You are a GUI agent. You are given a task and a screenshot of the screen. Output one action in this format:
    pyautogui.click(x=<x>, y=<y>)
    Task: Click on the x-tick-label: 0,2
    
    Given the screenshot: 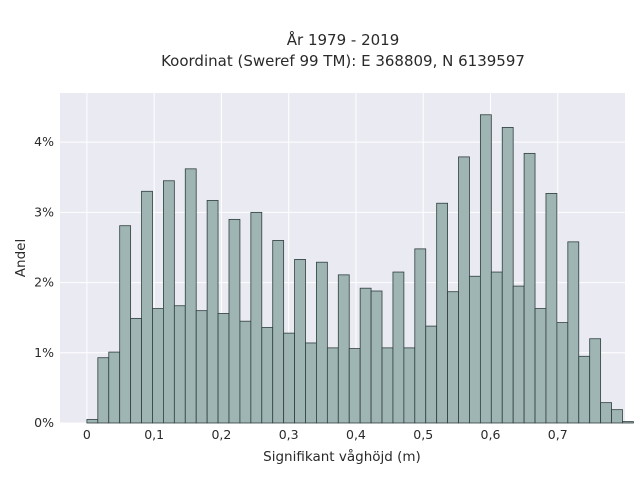 What is the action you would take?
    pyautogui.click(x=221, y=434)
    